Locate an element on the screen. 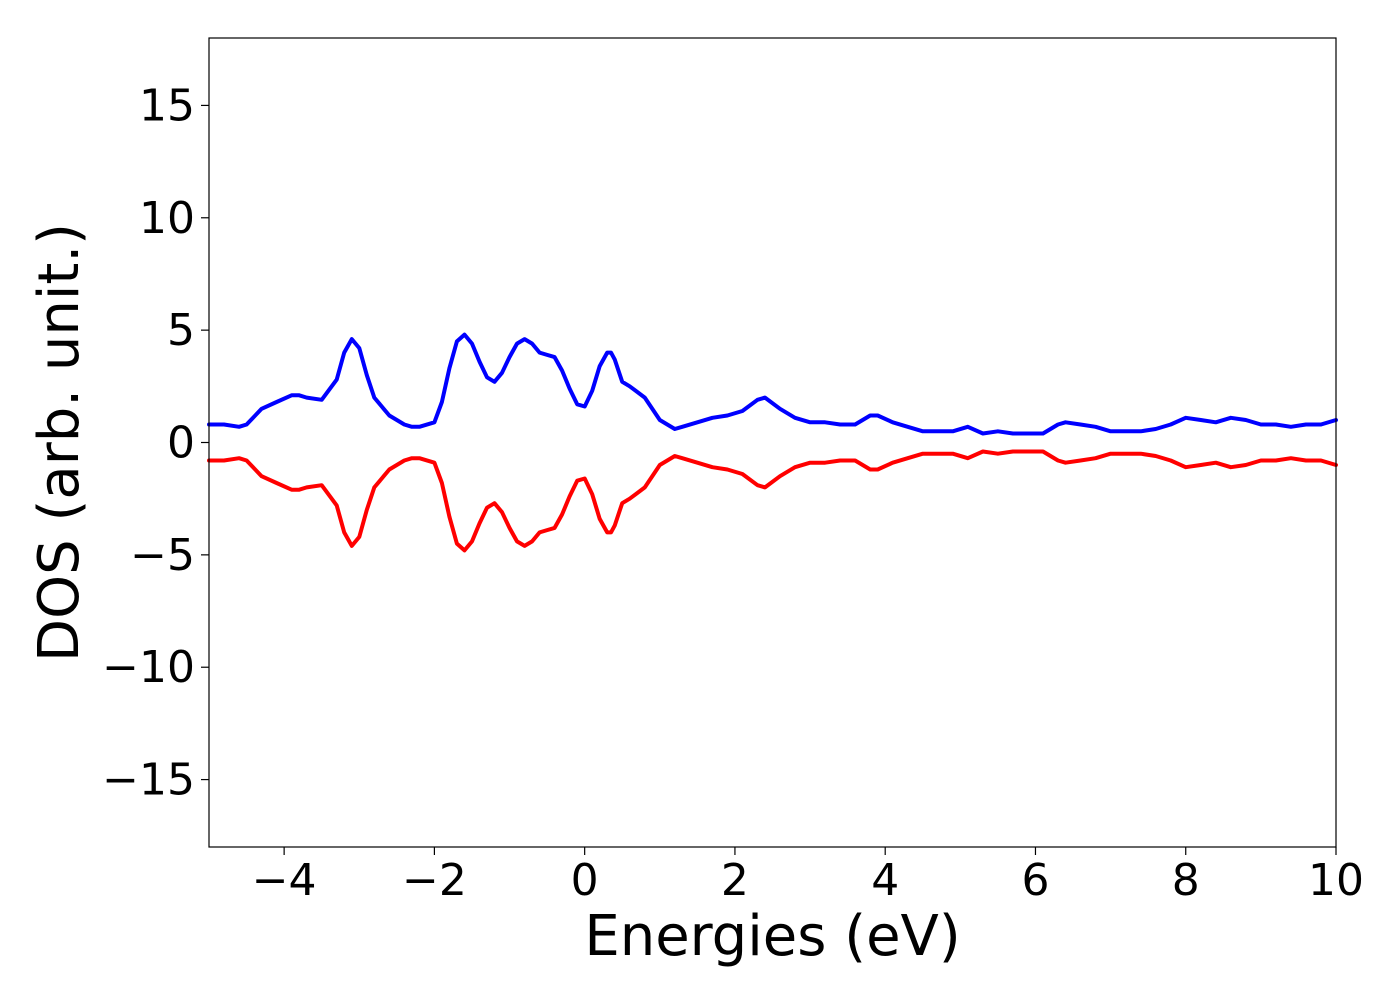  y-tick-label: 0 is located at coordinates (181, 443).